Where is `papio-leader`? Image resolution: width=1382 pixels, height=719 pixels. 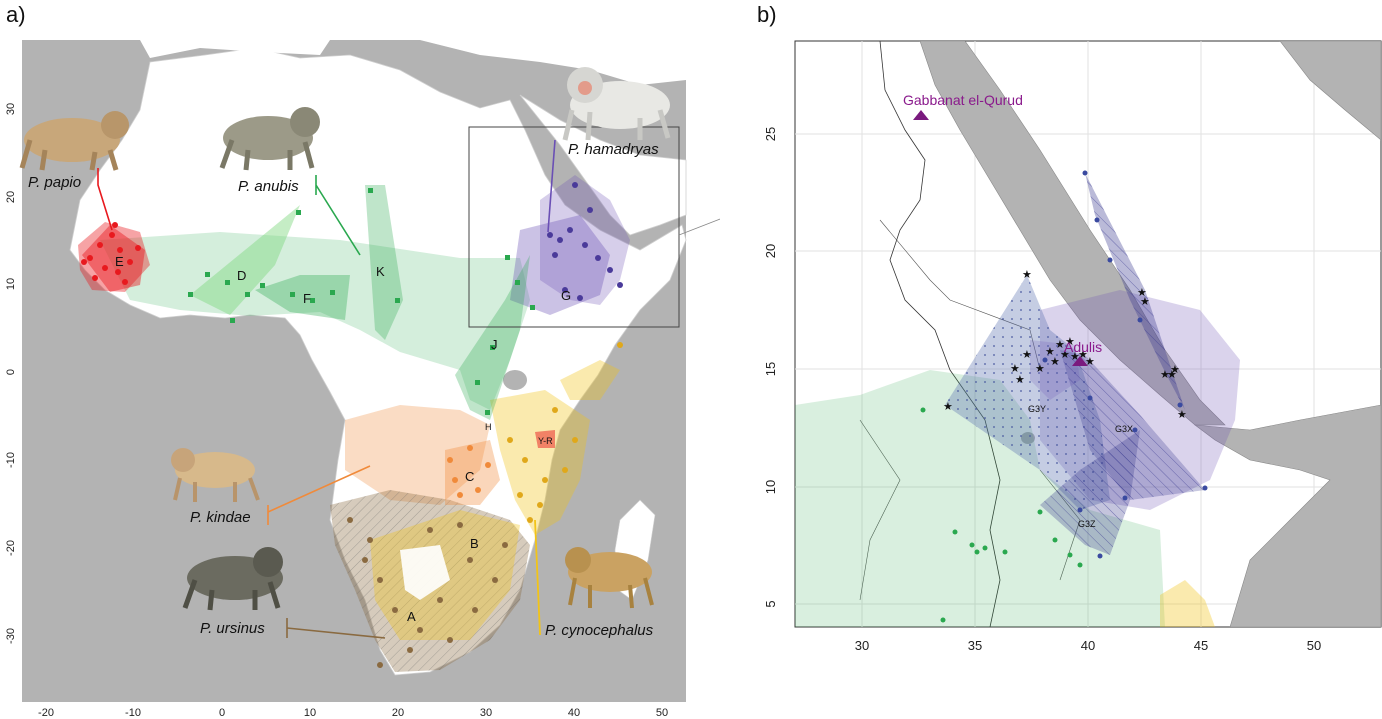 papio-leader is located at coordinates (105, 199).